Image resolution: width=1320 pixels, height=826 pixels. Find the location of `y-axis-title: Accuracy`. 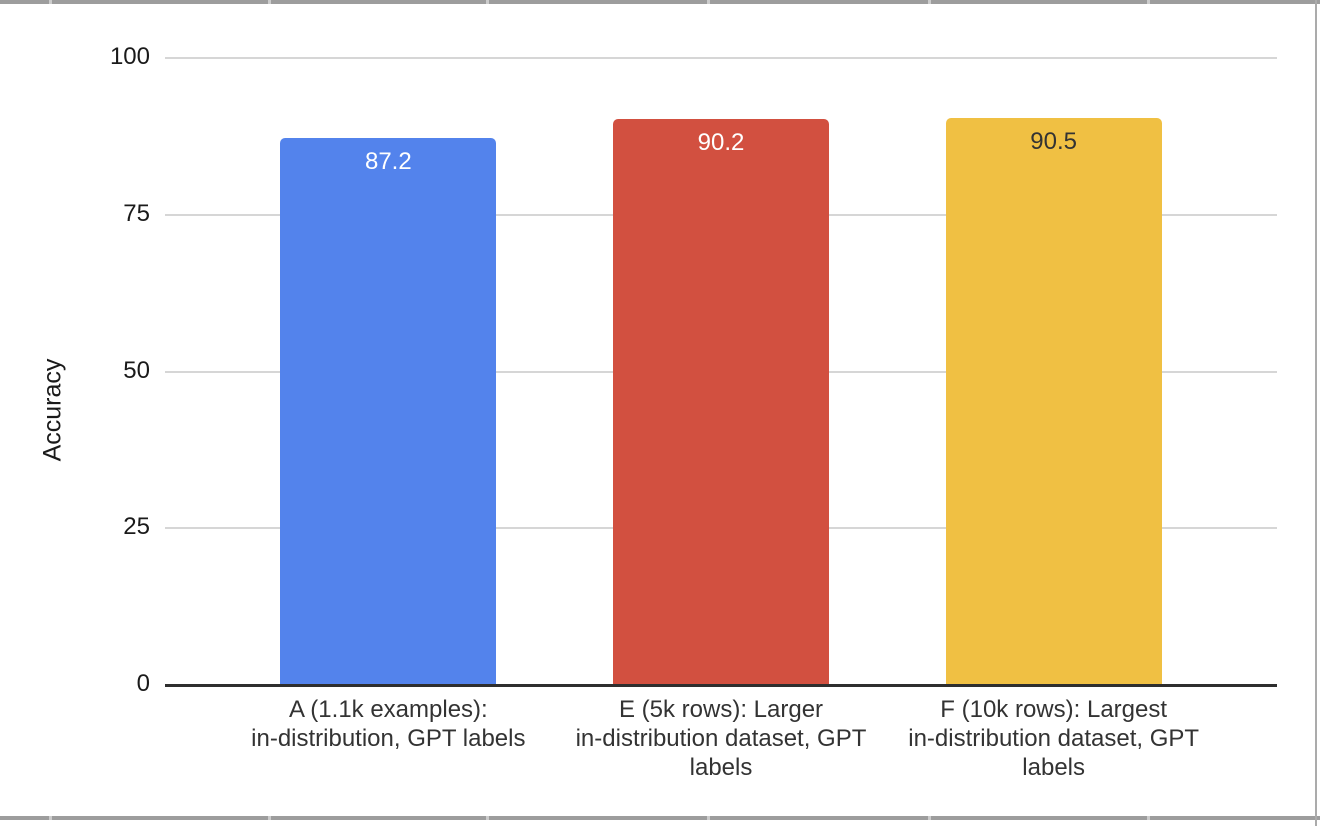

y-axis-title: Accuracy is located at coordinates (52, 410).